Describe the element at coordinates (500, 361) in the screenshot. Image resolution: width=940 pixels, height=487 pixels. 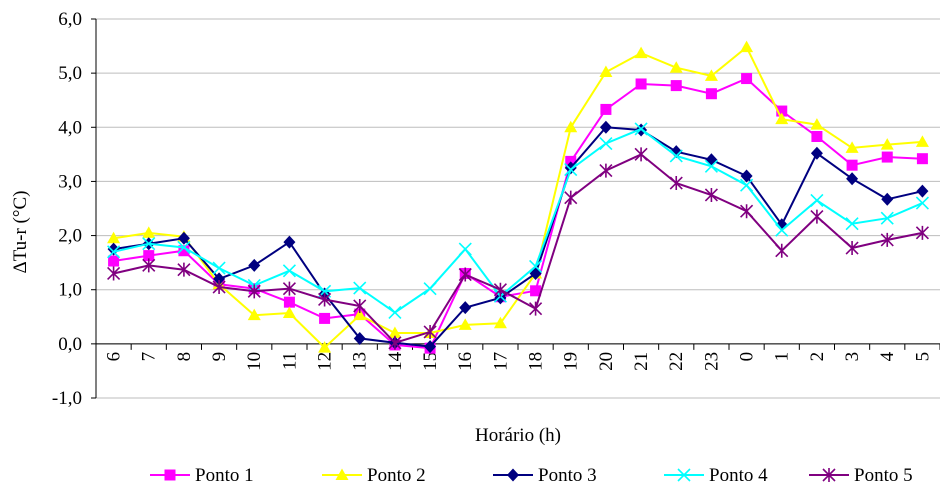
I see `x-tick-label: 17` at that location.